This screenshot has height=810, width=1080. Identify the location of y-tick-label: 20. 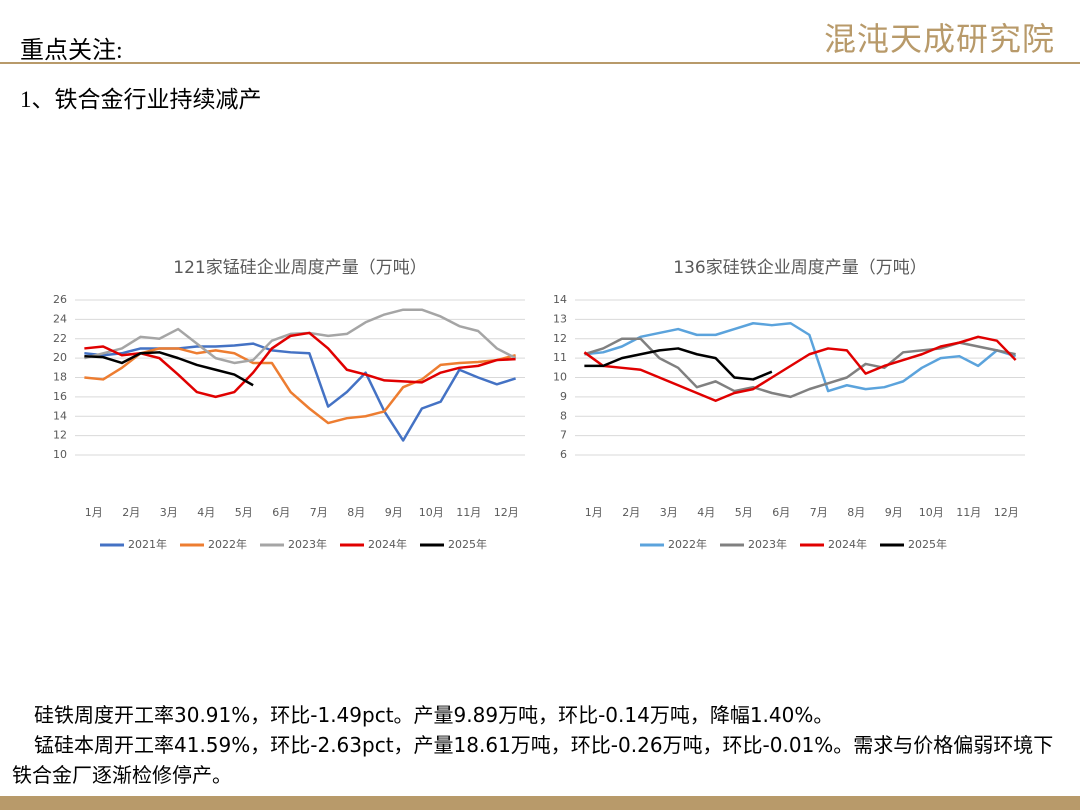
(60, 357).